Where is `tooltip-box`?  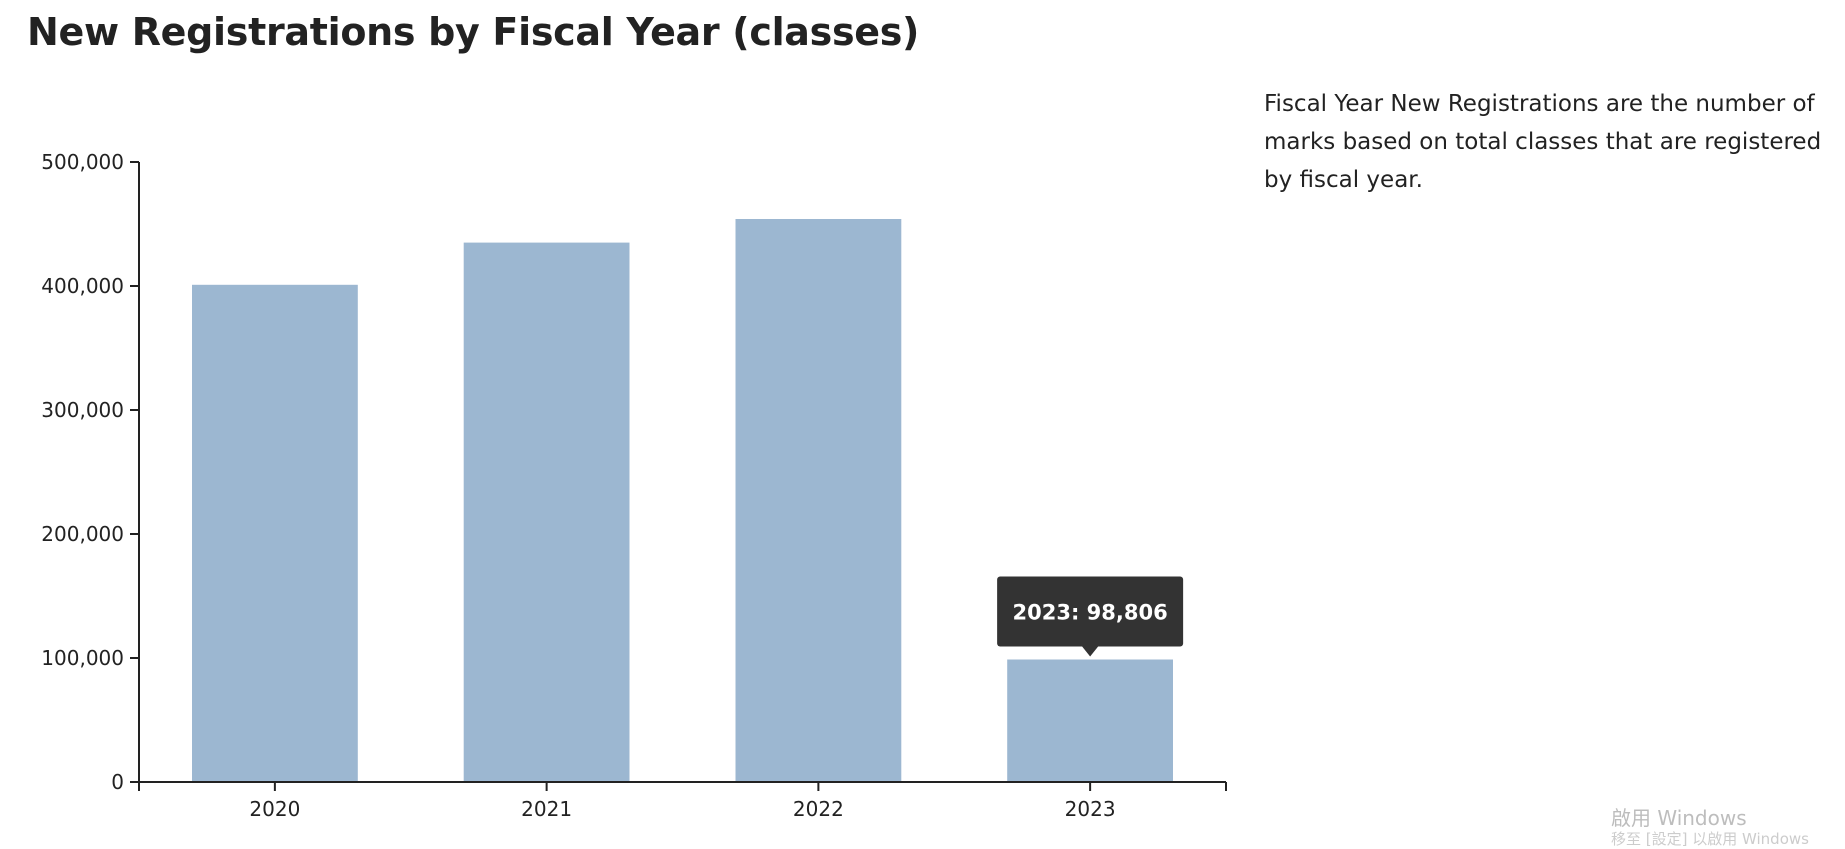
tooltip-box is located at coordinates (1090, 611).